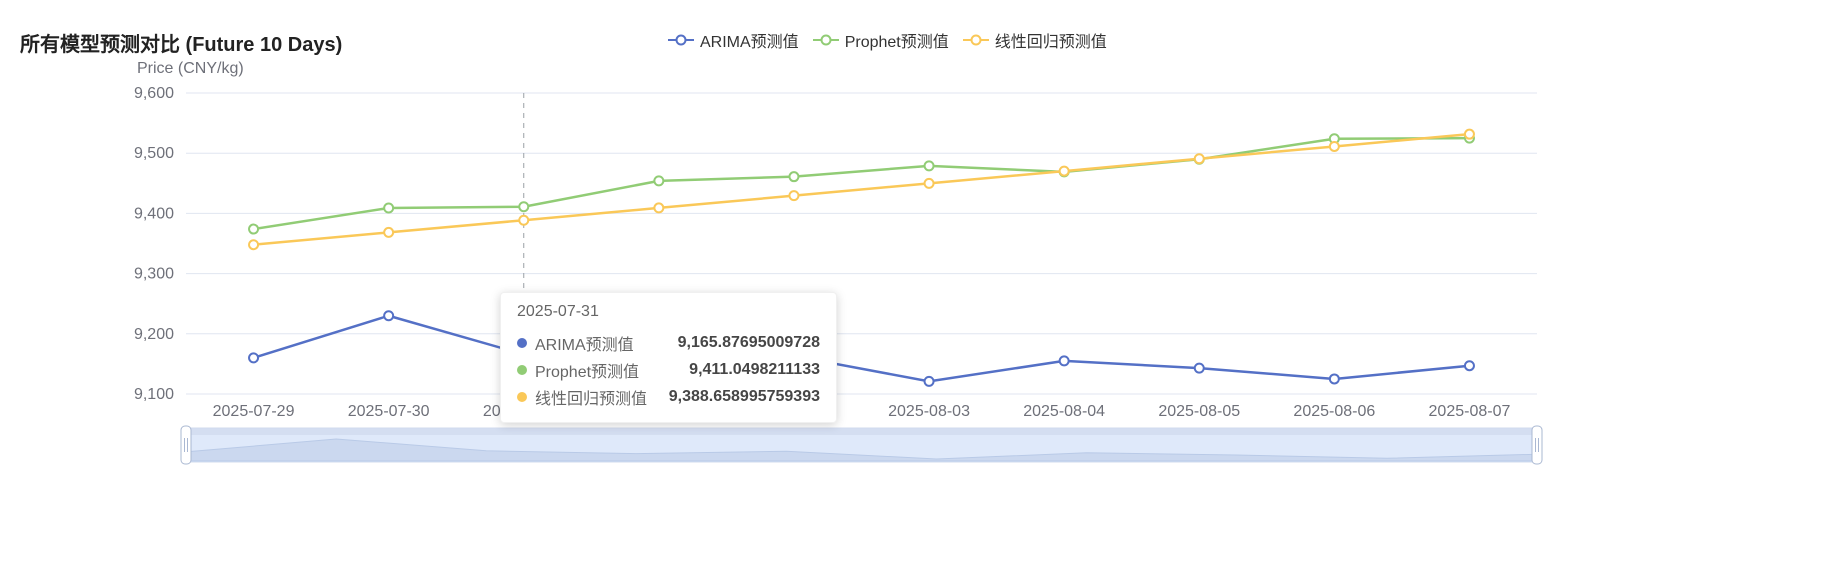 The width and height of the screenshot is (1832, 576). Describe the element at coordinates (749, 42) in the screenshot. I see `legend-label: ARIMA预测值` at that location.